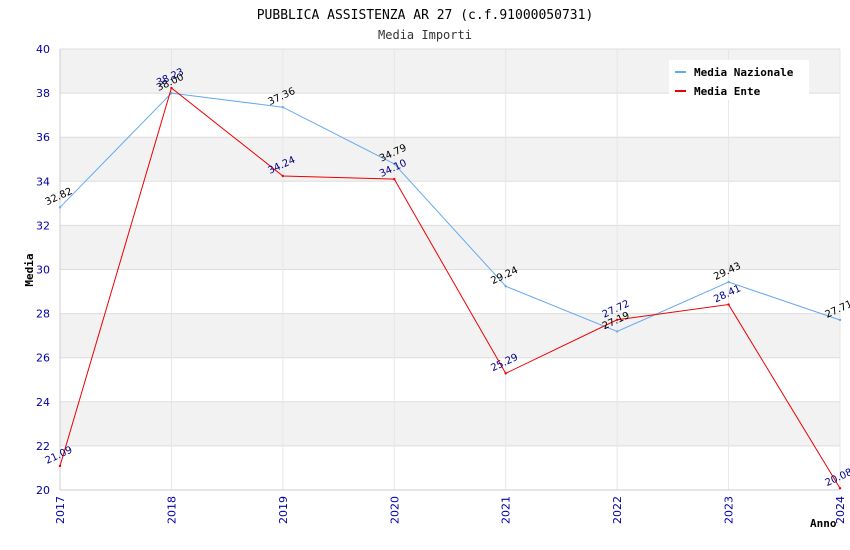  What do you see at coordinates (506, 510) in the screenshot?
I see `x-tick-label: 2021` at bounding box center [506, 510].